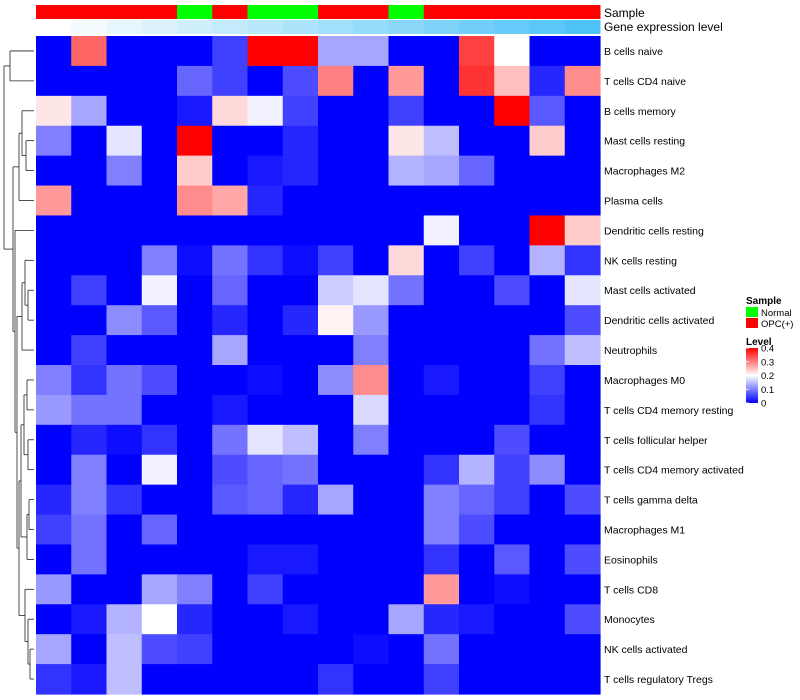  What do you see at coordinates (630, 351) in the screenshot?
I see `row-label: Neutrophils` at bounding box center [630, 351].